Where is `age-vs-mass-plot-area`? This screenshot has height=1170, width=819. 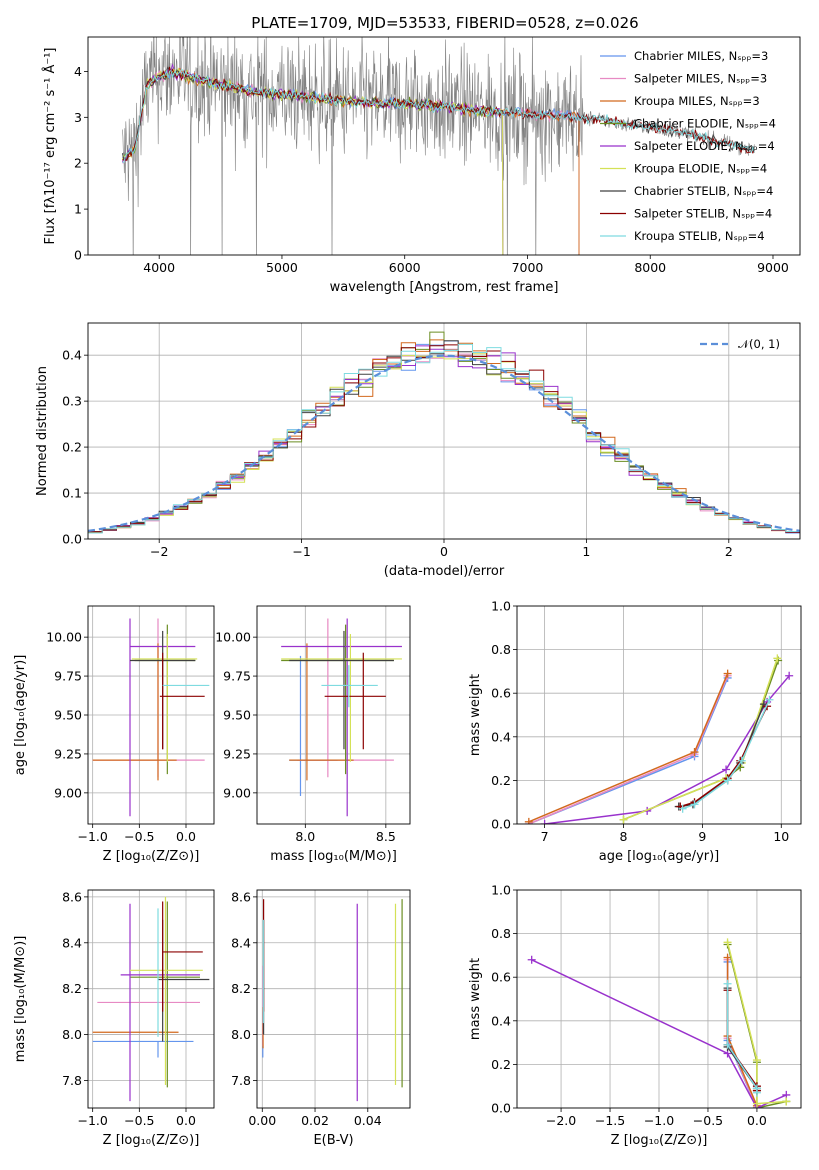
age-vs-mass-plot-area is located at coordinates (333, 715).